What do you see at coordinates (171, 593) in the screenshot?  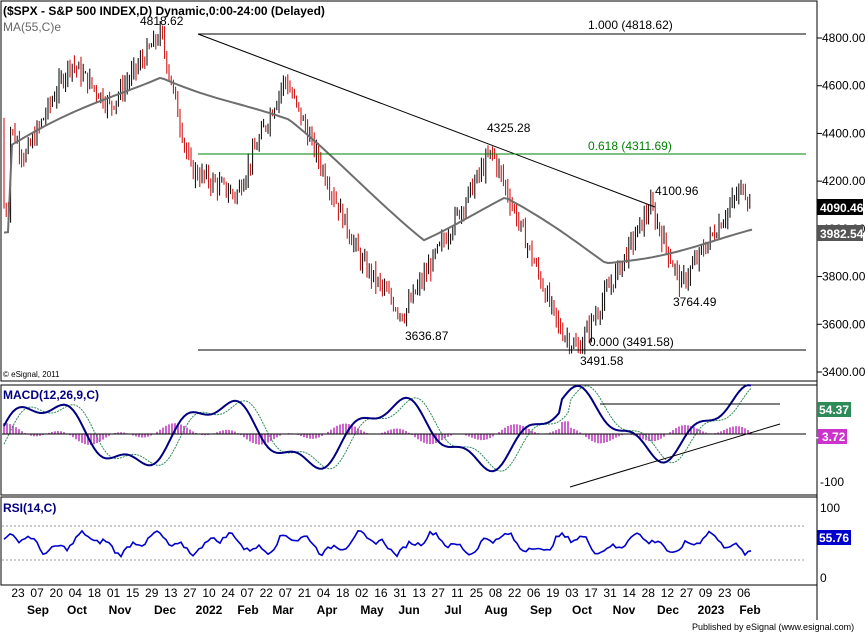 I see `x-axis-day-label: 13` at bounding box center [171, 593].